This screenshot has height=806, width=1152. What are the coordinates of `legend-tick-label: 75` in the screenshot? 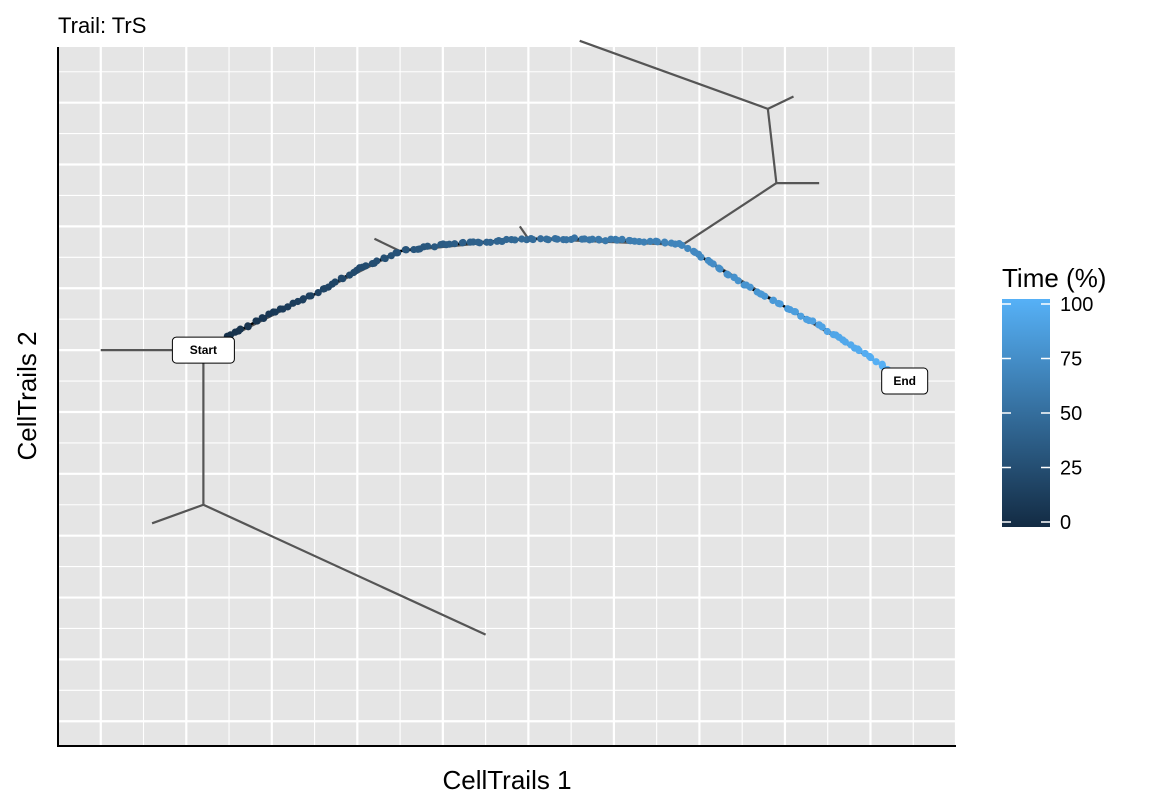 It's located at (1071, 360).